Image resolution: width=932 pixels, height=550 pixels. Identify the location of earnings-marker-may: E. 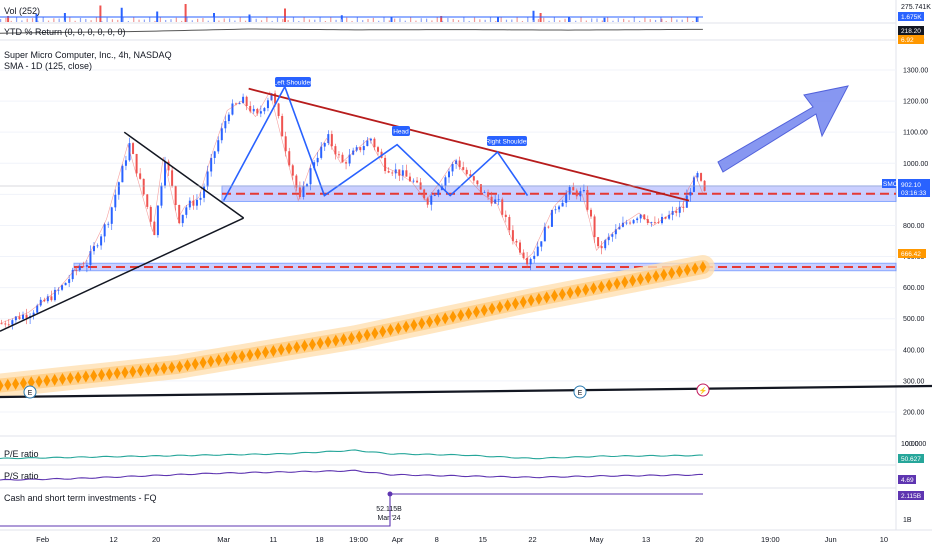
(580, 392).